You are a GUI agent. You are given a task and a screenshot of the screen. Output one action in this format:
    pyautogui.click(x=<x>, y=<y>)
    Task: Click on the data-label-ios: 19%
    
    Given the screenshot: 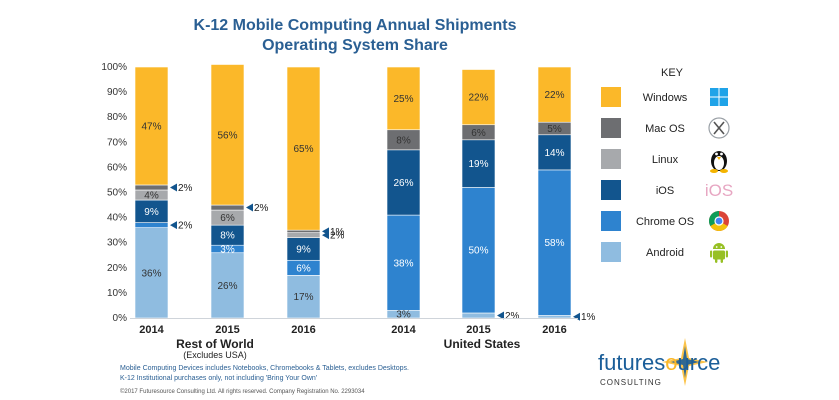 What is the action you would take?
    pyautogui.click(x=478, y=164)
    